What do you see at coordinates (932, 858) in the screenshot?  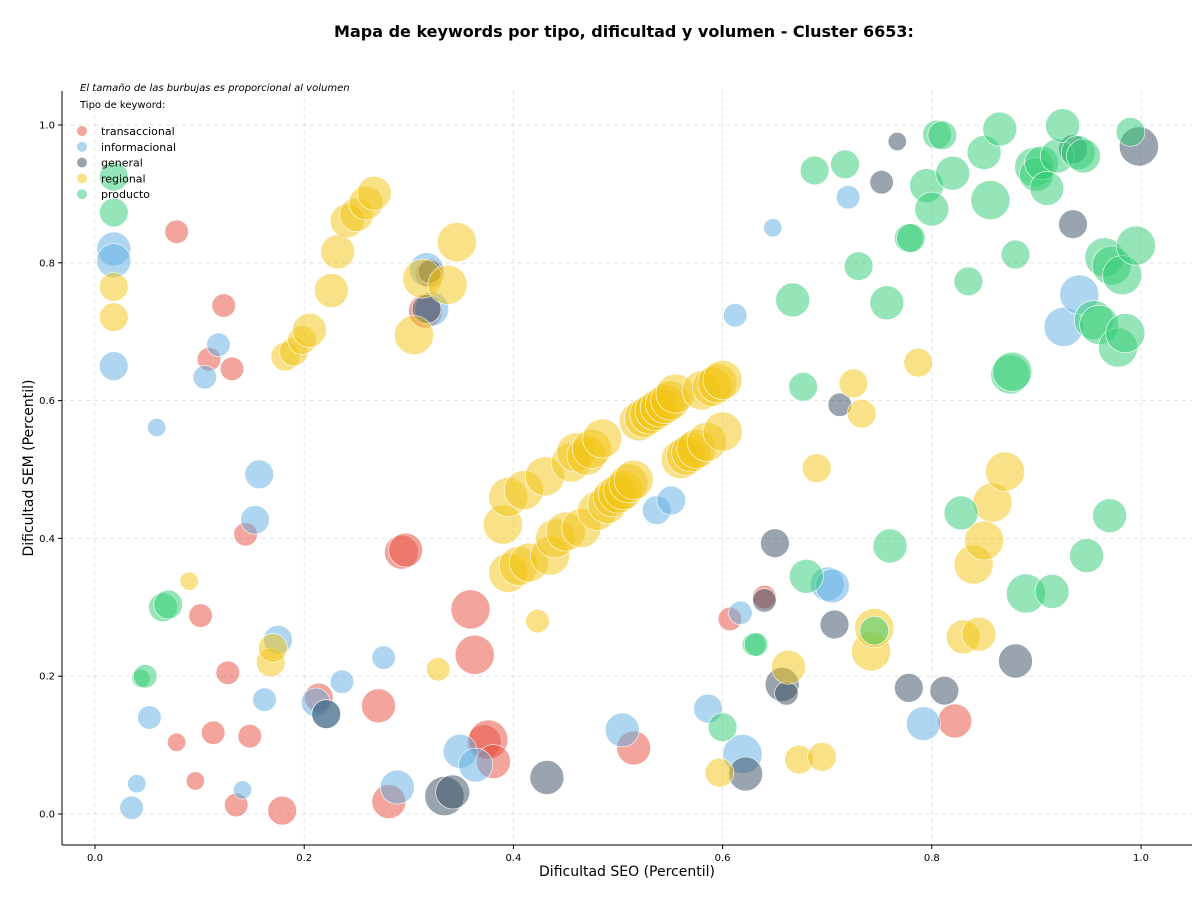 I see `x-tick-label: 0.8` at bounding box center [932, 858].